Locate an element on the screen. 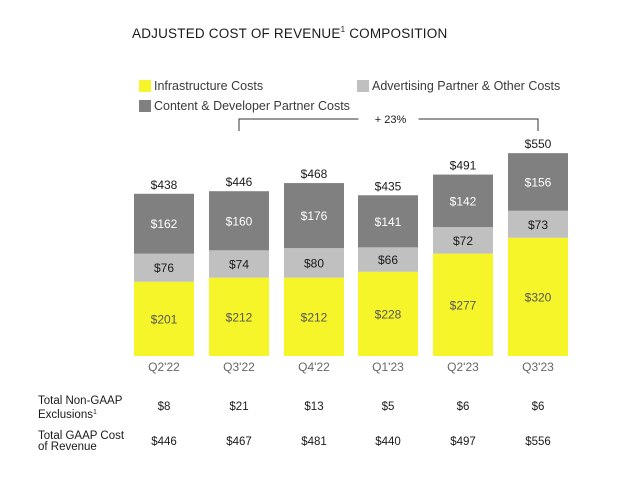 Image resolution: width=627 pixels, height=491 pixels. growth-bracket-left is located at coordinates (298, 124).